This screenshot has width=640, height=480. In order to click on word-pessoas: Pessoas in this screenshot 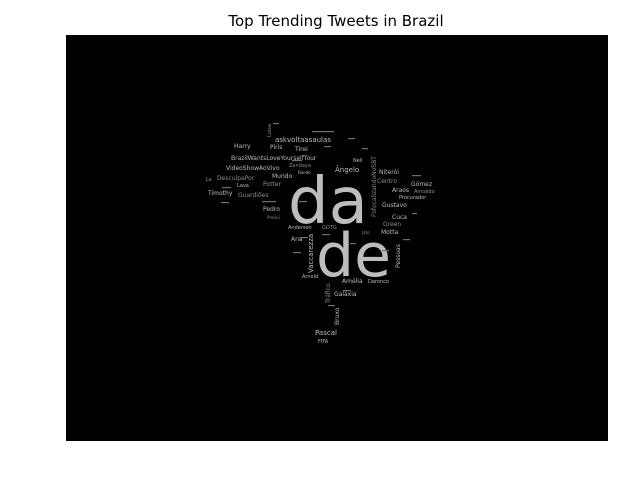, I will do `click(398, 256)`.